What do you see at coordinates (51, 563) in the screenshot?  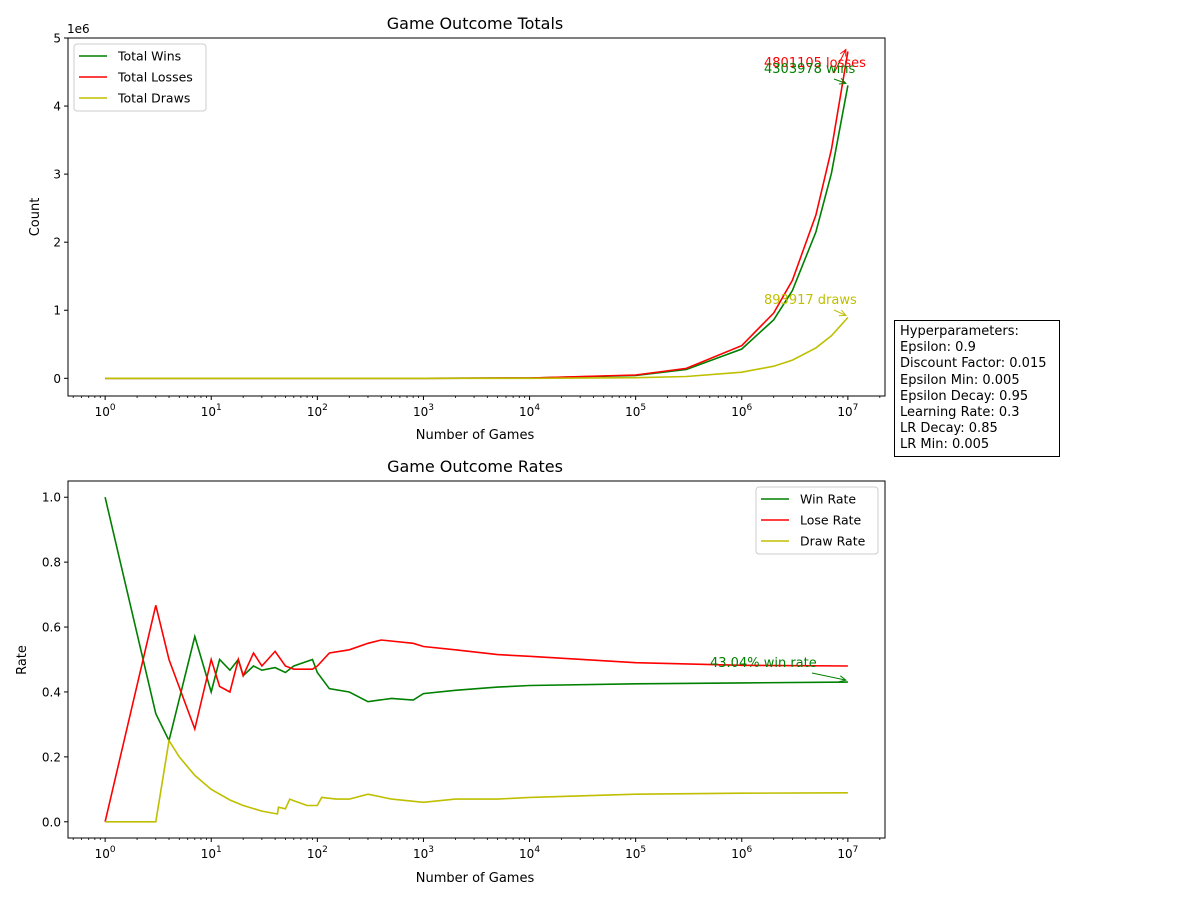 I see `rates-y-tick-label: 0.8` at bounding box center [51, 563].